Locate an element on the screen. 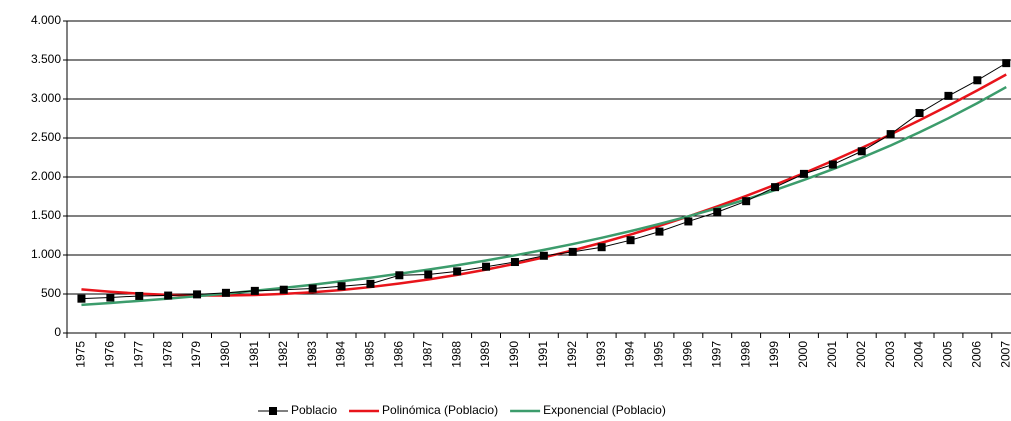 This screenshot has width=1011, height=421. x-tick-label: 1991 is located at coordinates (543, 354).